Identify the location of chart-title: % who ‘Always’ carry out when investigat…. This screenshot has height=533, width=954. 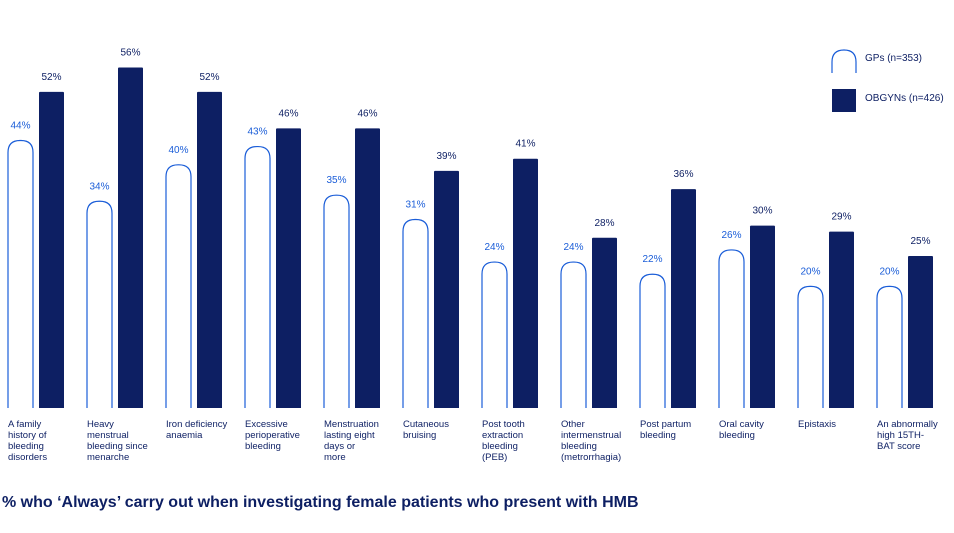
(320, 502).